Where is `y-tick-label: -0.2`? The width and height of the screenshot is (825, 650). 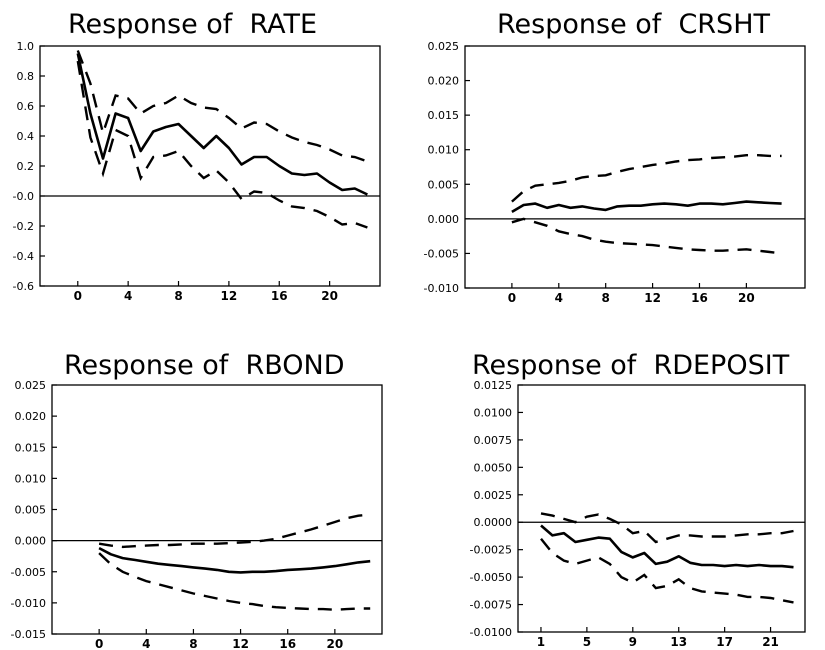 y-tick-label: -0.2 is located at coordinates (23, 226).